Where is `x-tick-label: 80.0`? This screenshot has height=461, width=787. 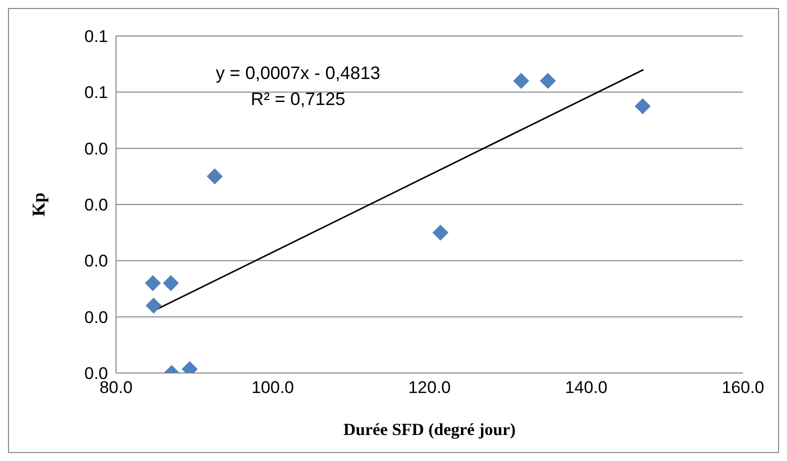 x-tick-label: 80.0 is located at coordinates (116, 388).